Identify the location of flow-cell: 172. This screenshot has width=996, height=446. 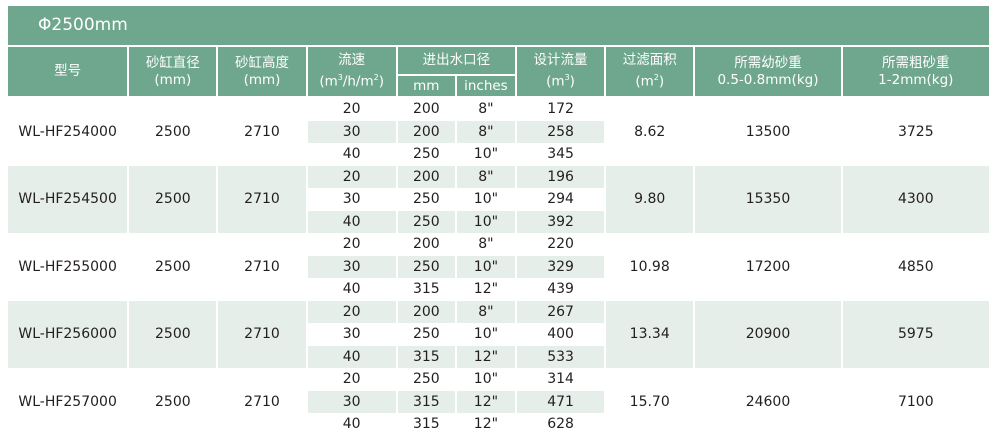
(560, 109).